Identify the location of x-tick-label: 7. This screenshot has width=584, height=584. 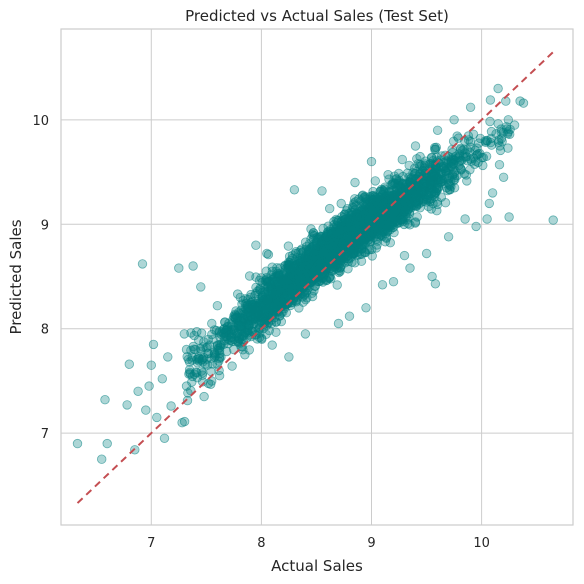
(151, 543).